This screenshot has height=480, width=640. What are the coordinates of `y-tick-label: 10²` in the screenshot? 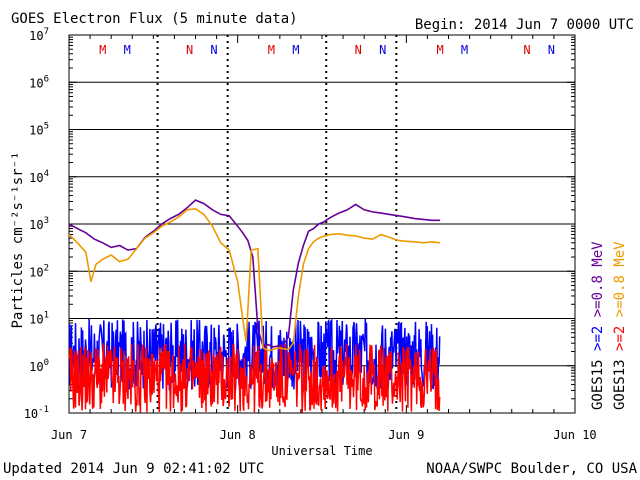 It's located at (39, 271).